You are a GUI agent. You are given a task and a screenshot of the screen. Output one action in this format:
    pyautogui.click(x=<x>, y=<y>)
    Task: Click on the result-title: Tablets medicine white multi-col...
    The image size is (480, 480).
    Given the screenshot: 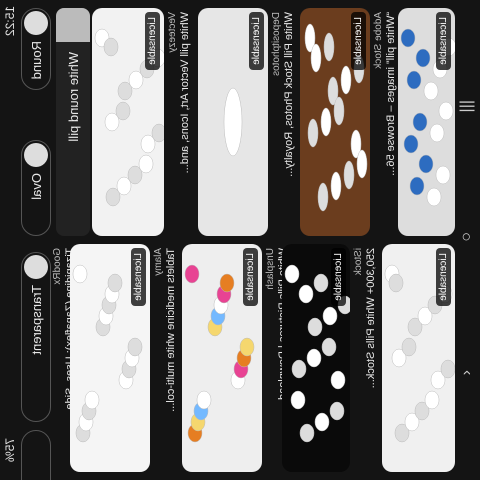 What is the action you would take?
    pyautogui.click(x=171, y=330)
    